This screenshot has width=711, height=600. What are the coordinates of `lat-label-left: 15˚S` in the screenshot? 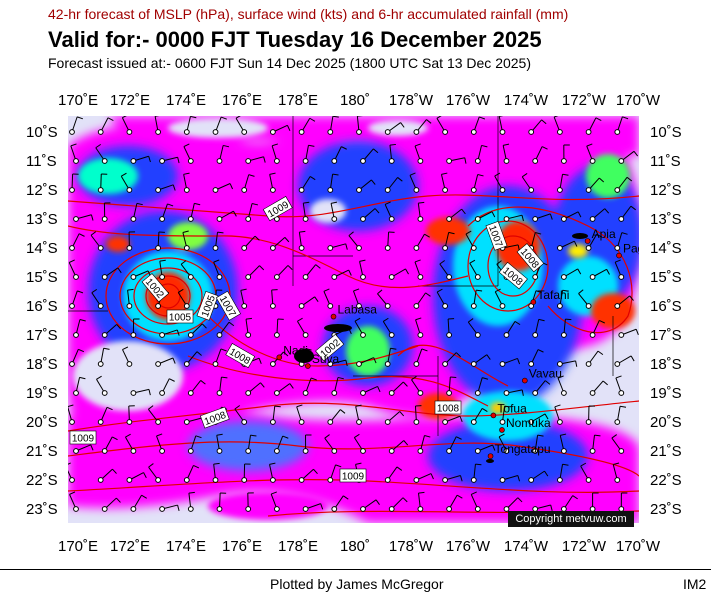 It's located at (42, 277).